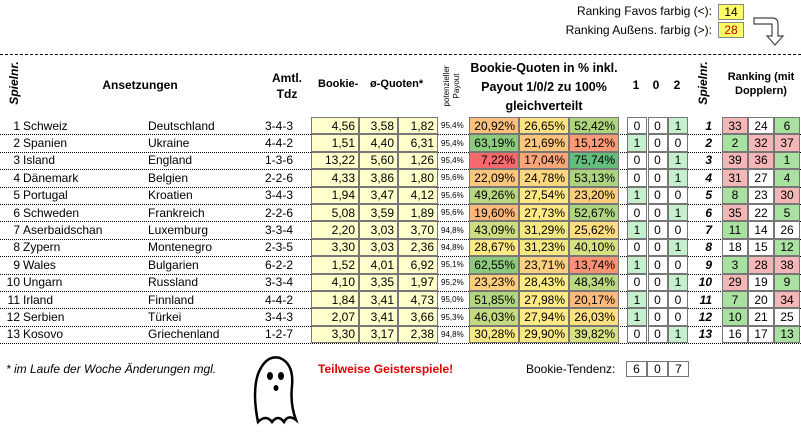 This screenshot has height=433, width=801. I want to click on percent: 48,34%, so click(594, 282).